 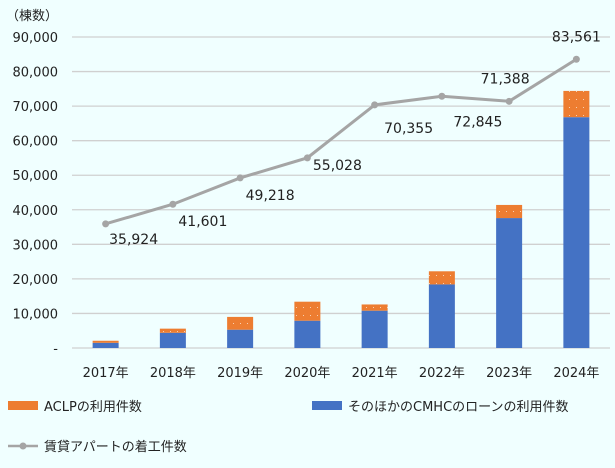 I want to click on x-tick-label: 2022年, so click(x=442, y=373).